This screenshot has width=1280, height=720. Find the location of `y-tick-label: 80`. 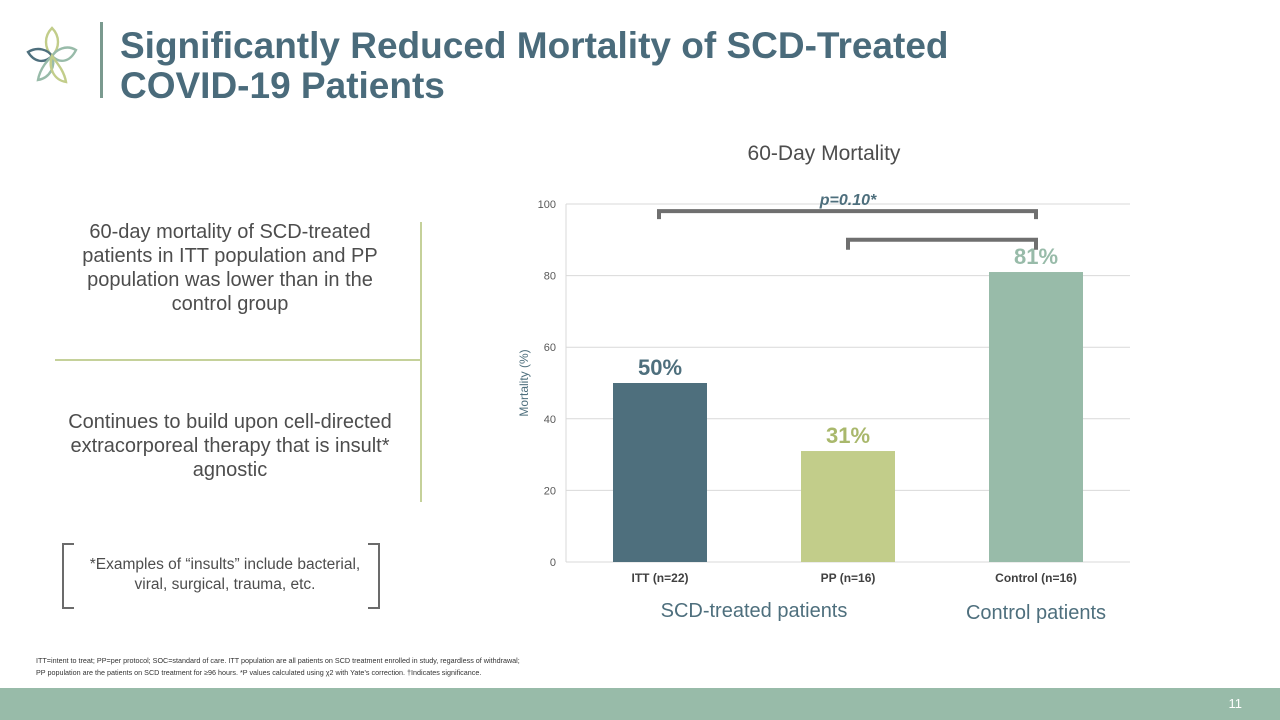

y-tick-label: 80 is located at coordinates (550, 277).